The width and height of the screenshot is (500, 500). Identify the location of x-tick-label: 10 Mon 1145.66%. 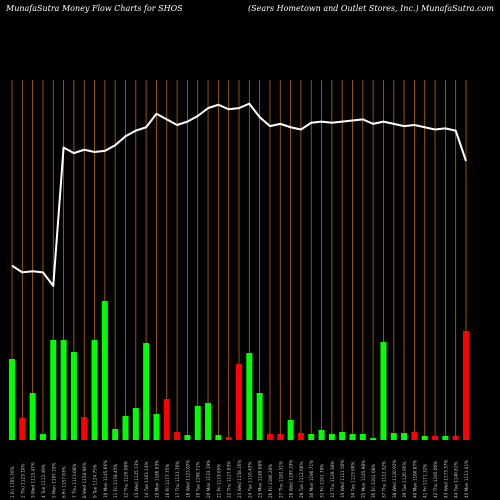
(105, 479).